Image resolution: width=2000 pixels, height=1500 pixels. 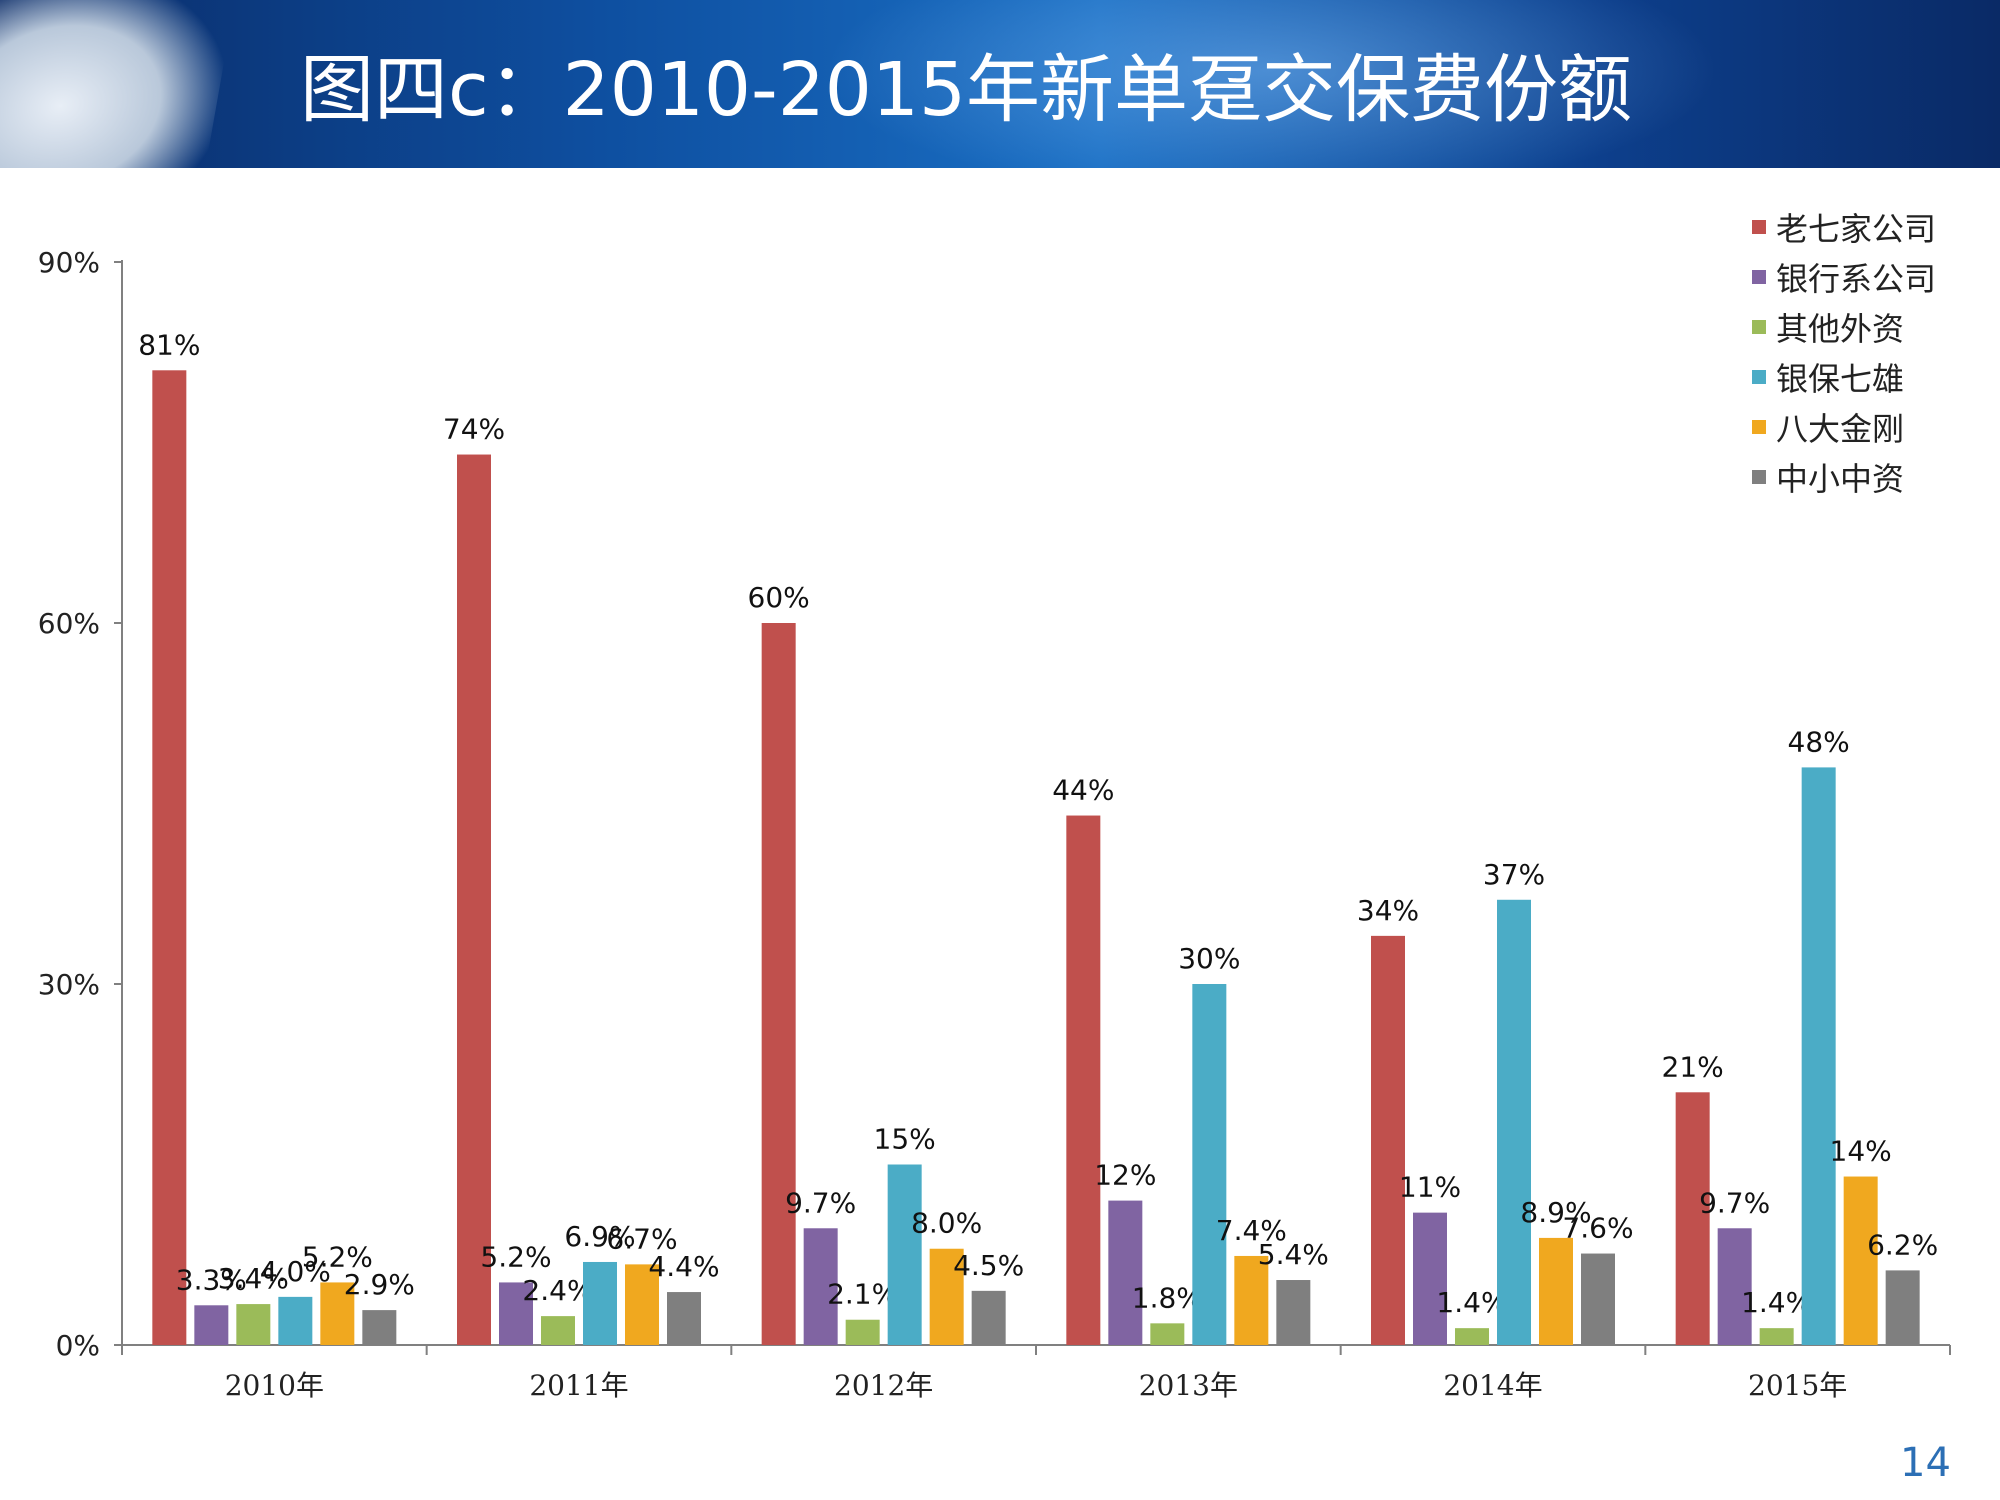 I want to click on data-label: 6.9%, so click(x=599, y=1236).